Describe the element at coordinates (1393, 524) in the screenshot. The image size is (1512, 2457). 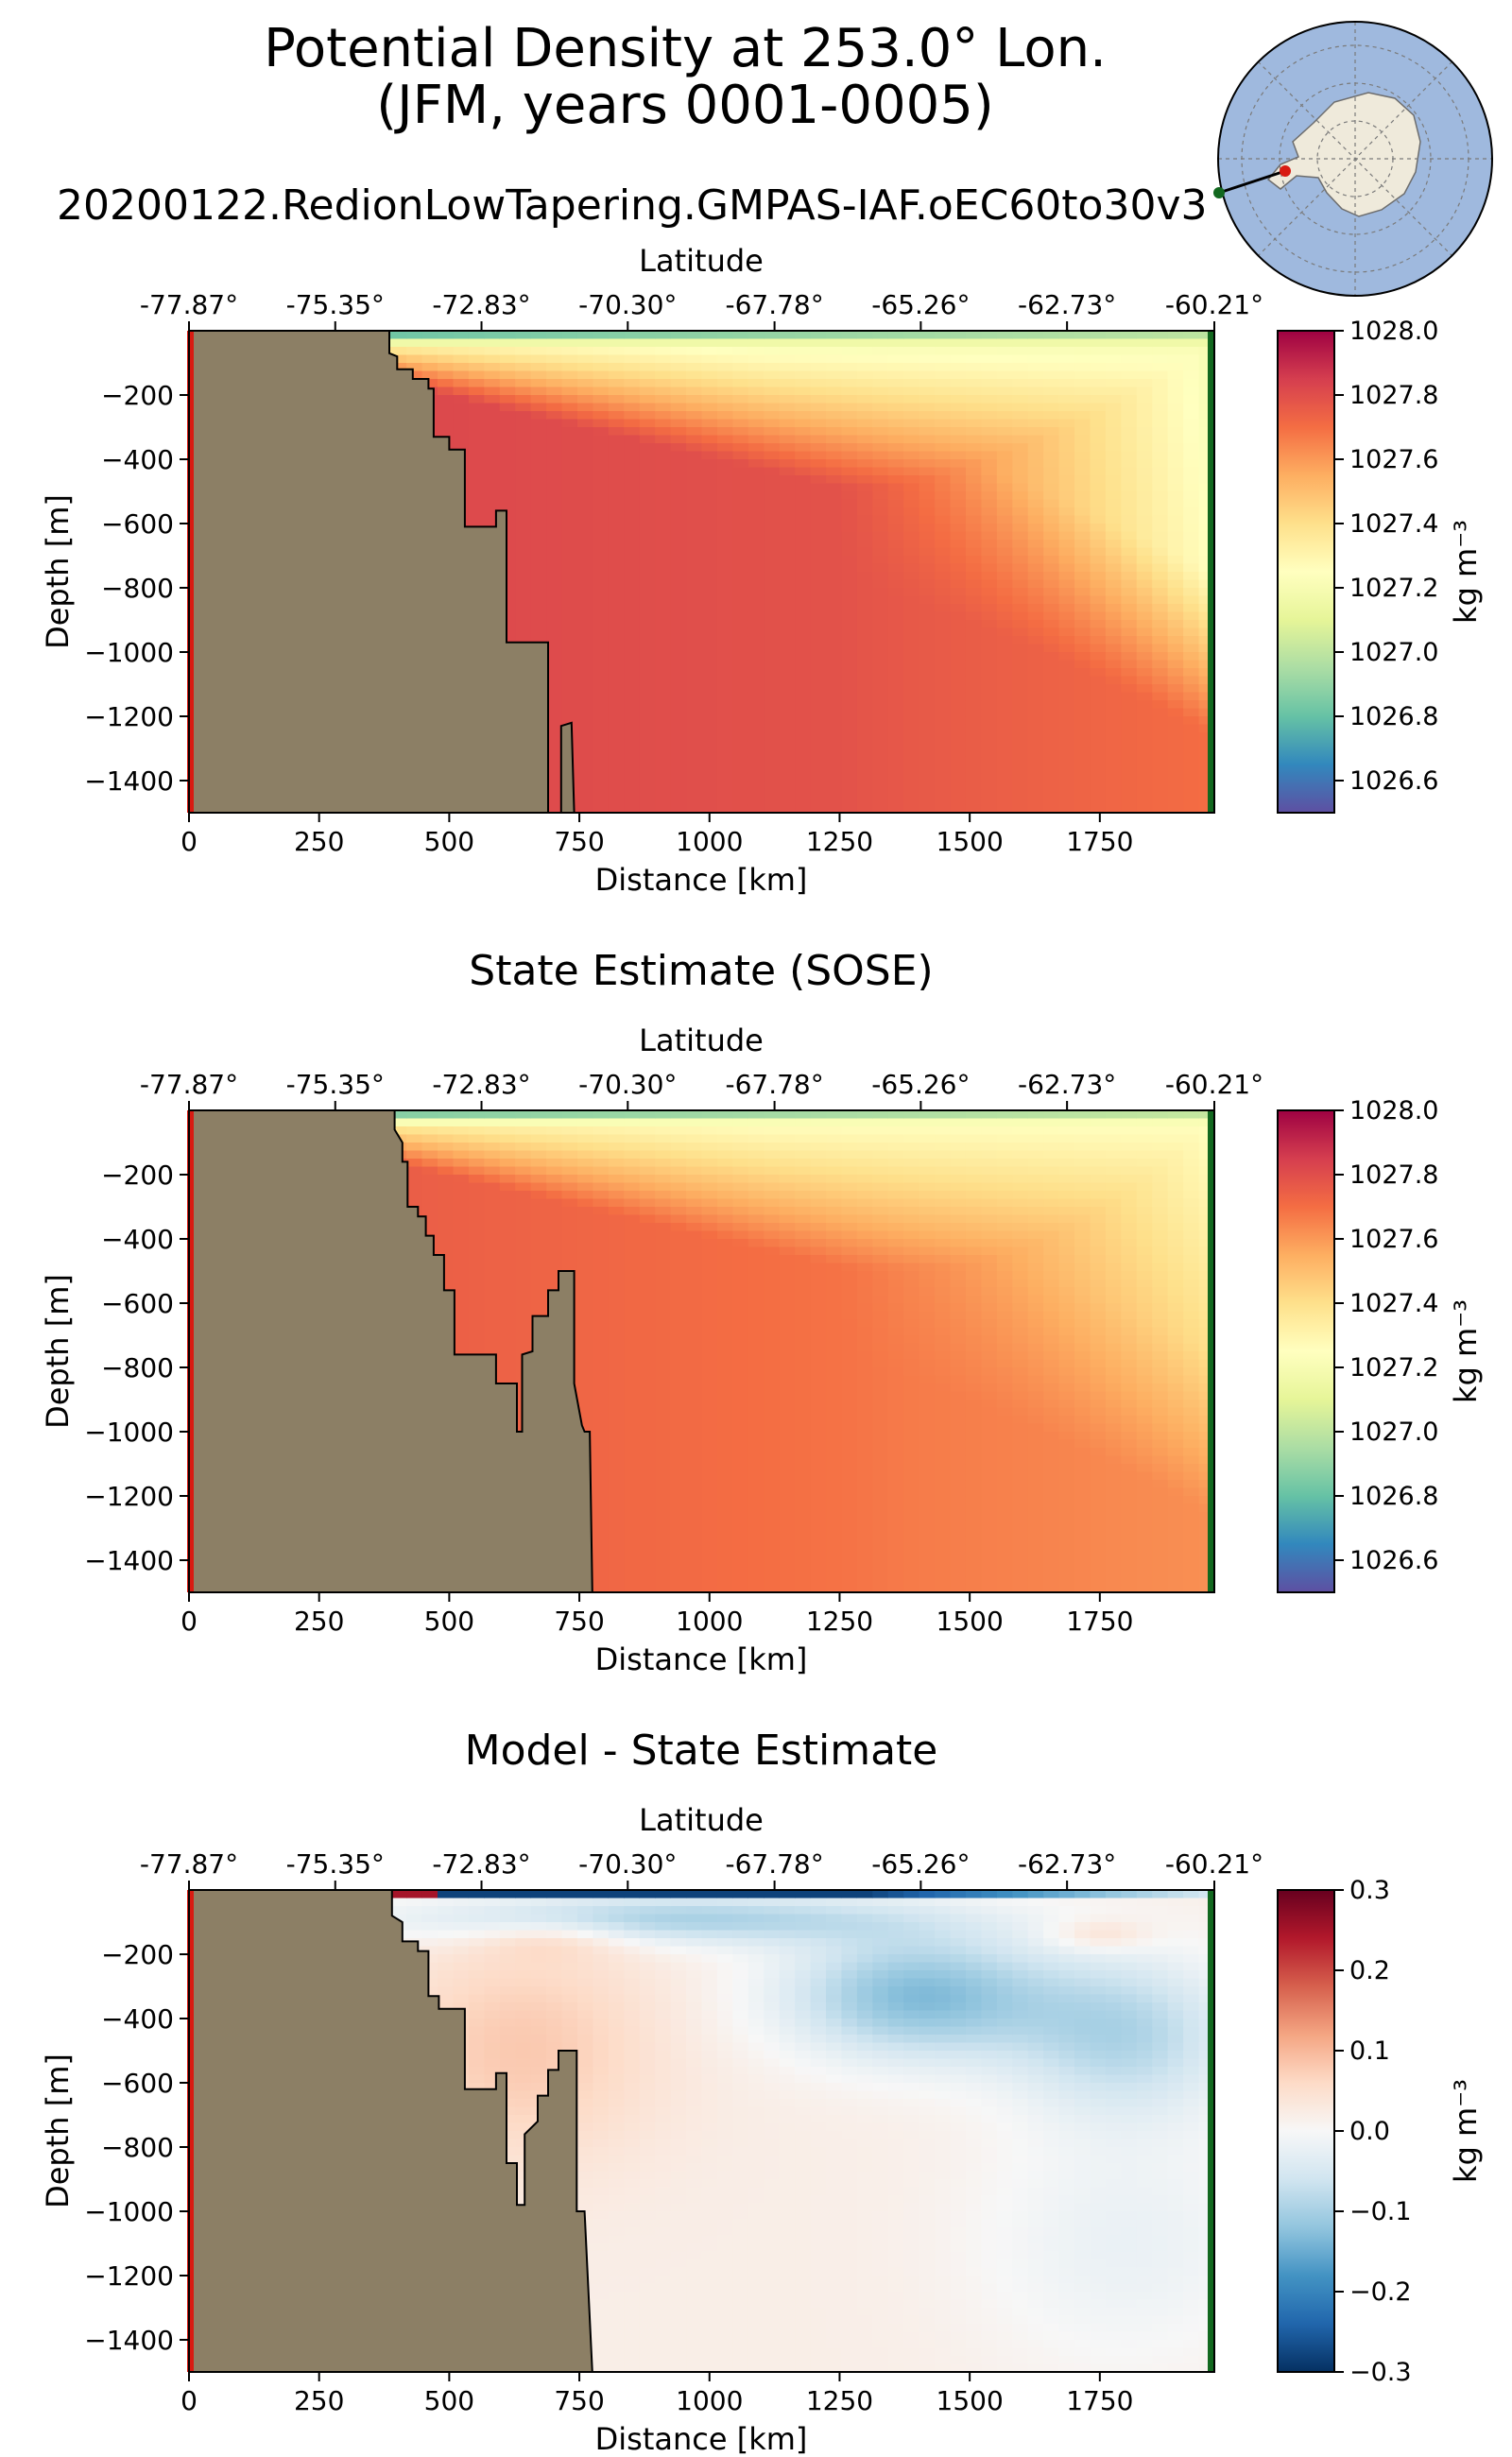
I see `colorbar-tick-label: 1027.4` at that location.